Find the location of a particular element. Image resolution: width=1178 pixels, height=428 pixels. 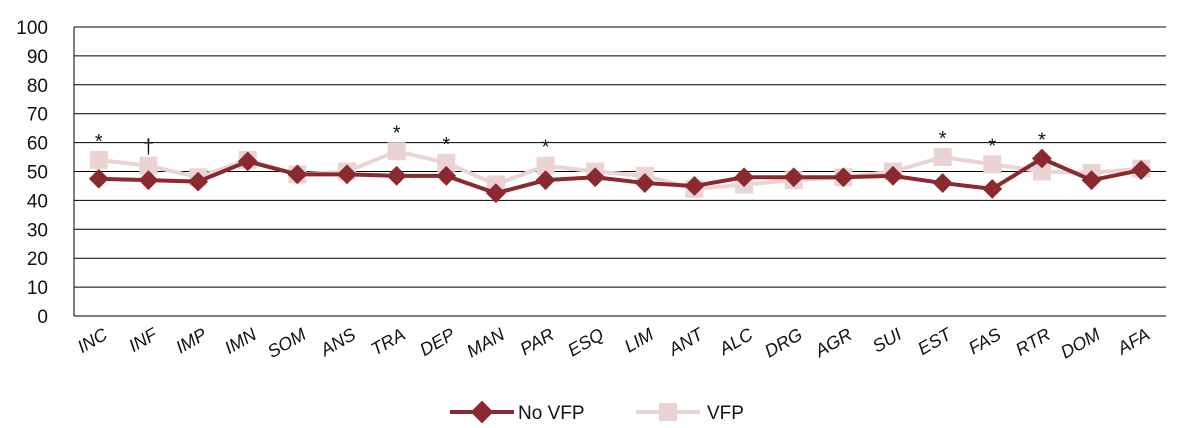

point-no-vfp-imn is located at coordinates (247, 161).